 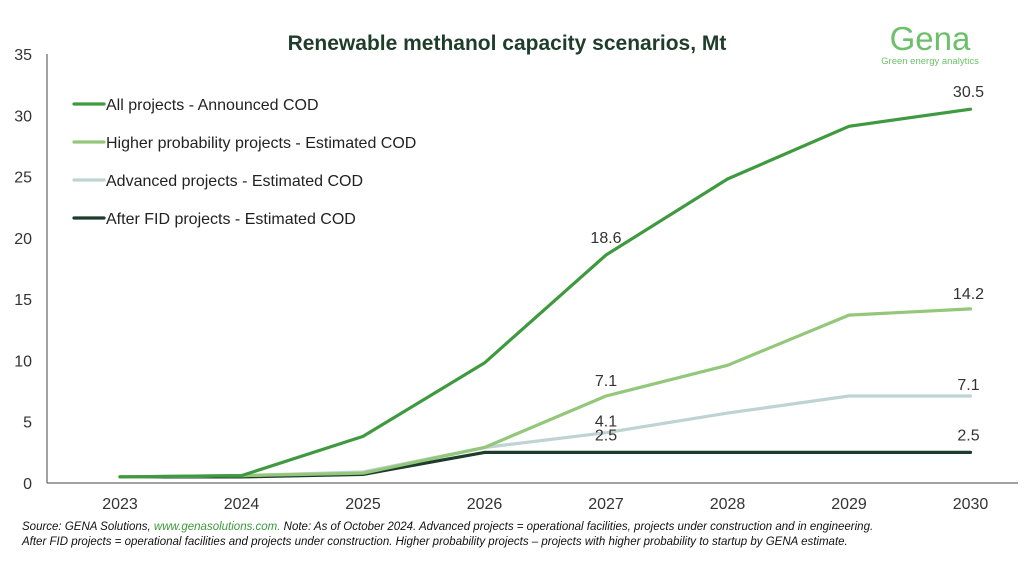 I want to click on y-axis: 0 5 10 15 20 25 30 35, so click(x=31, y=270).